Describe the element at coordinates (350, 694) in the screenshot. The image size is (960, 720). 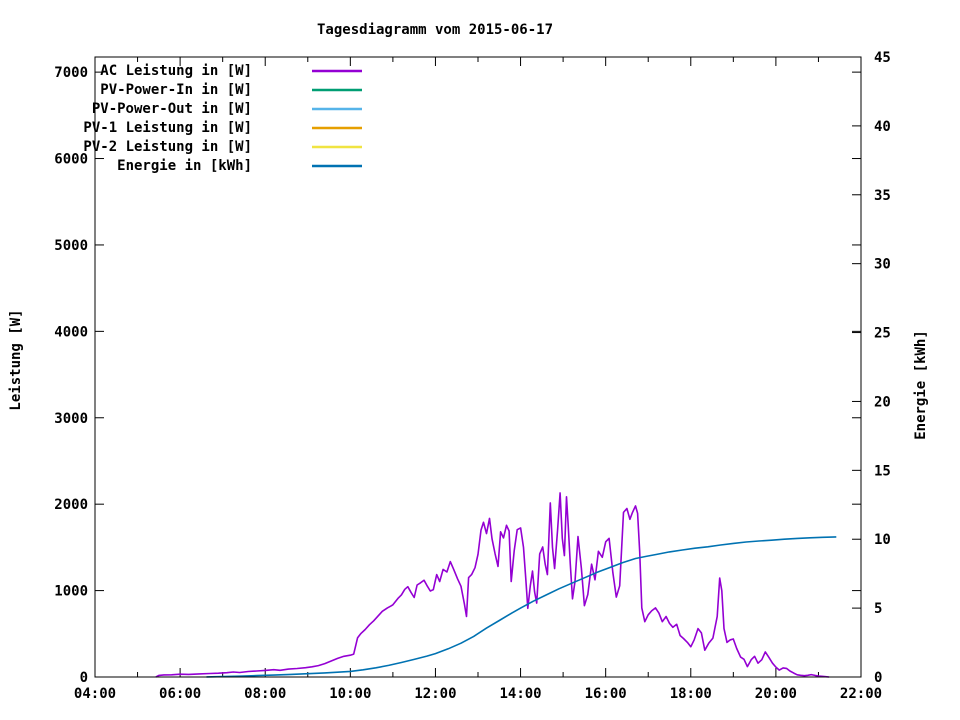
I see `x-tick-label: 10:00` at that location.